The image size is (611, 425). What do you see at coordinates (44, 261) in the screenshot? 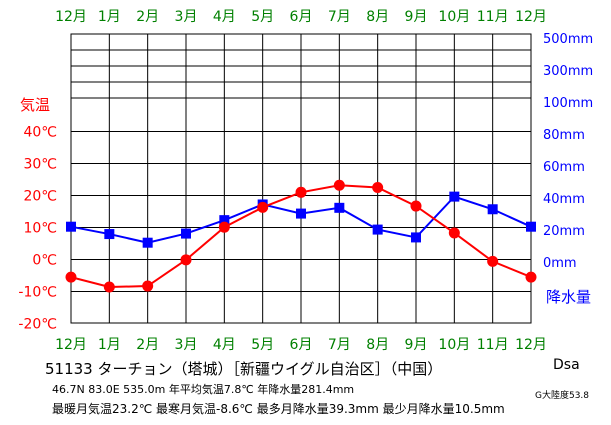
I see `temperature-tick: 0℃` at bounding box center [44, 261].